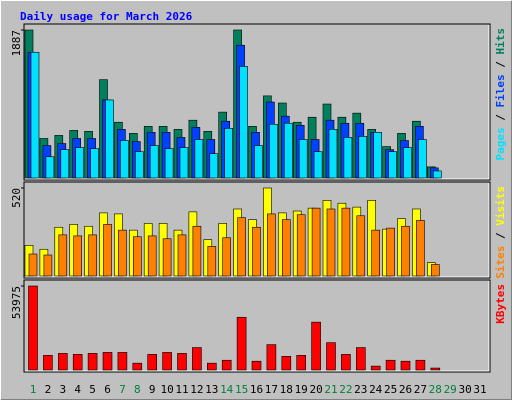  I want to click on x-tick-label: 2, so click(48, 389).